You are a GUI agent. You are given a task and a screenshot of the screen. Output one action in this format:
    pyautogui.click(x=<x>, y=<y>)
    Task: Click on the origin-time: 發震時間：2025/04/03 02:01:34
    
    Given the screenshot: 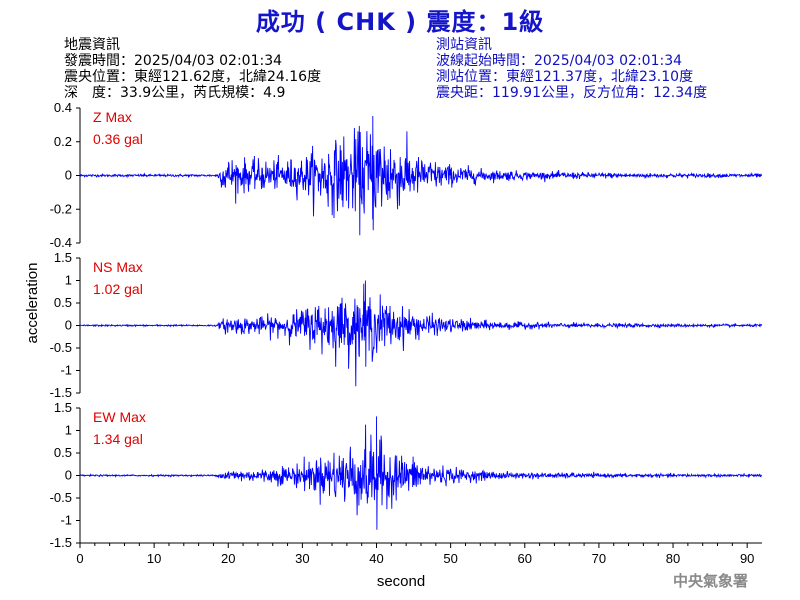 What is the action you would take?
    pyautogui.click(x=173, y=61)
    